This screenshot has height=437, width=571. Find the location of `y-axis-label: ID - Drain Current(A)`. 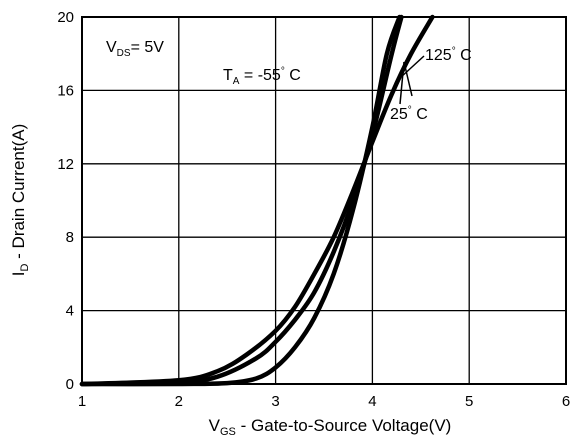

y-axis-label: ID - Drain Current(A) is located at coordinates (20, 200).